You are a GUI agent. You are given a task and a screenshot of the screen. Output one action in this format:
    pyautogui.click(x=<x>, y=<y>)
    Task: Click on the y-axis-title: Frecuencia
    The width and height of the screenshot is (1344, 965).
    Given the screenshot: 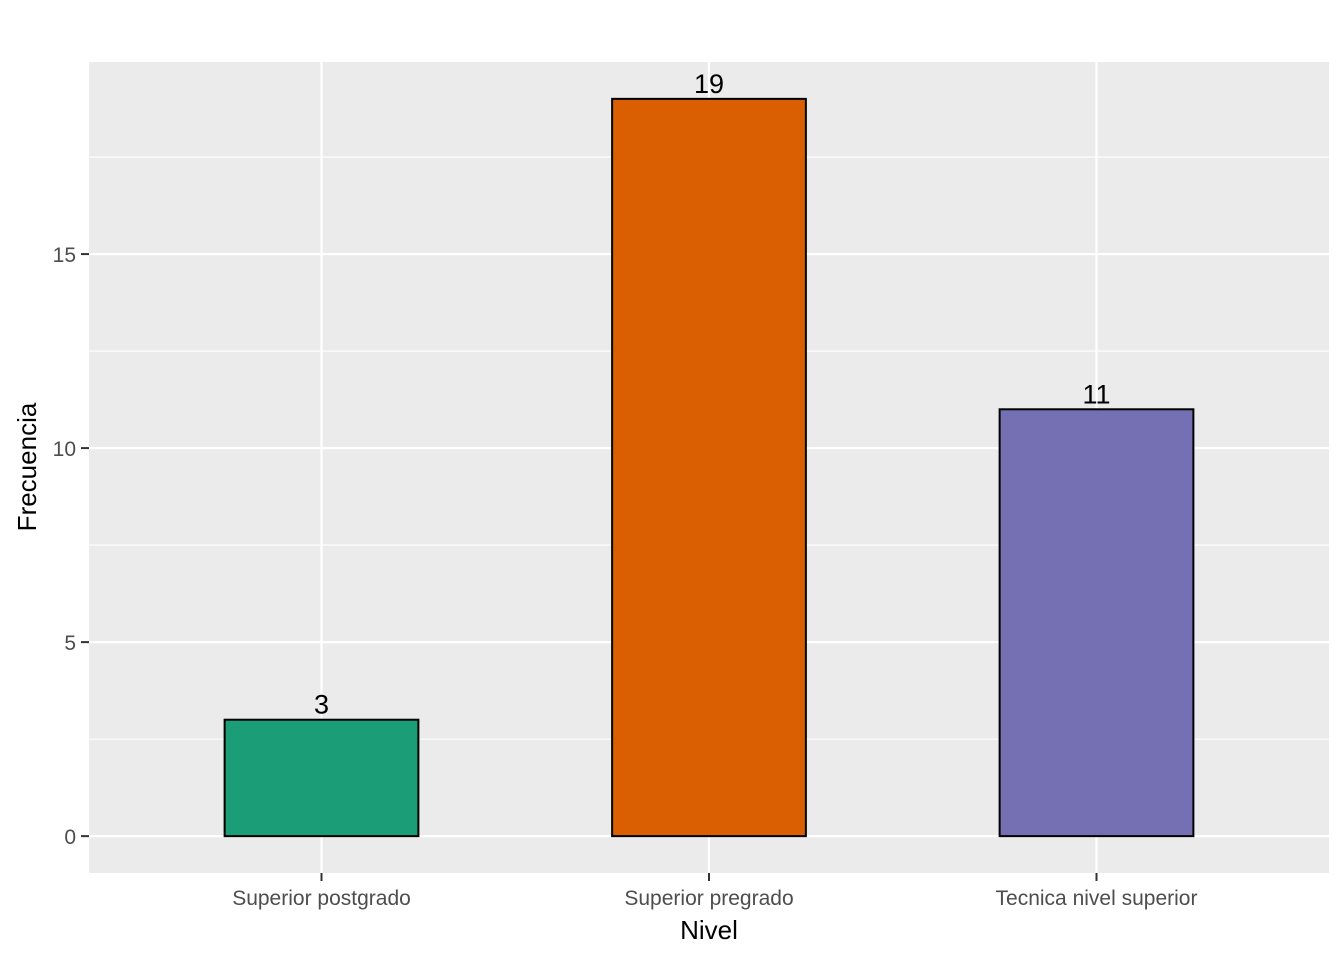 What is the action you would take?
    pyautogui.click(x=27, y=466)
    